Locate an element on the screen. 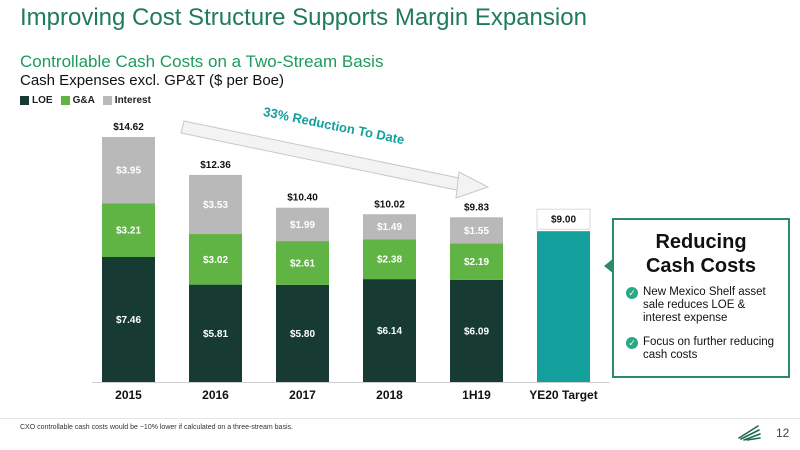 The height and width of the screenshot is (450, 800). bar-value-label-loe: $6.14 is located at coordinates (389, 331).